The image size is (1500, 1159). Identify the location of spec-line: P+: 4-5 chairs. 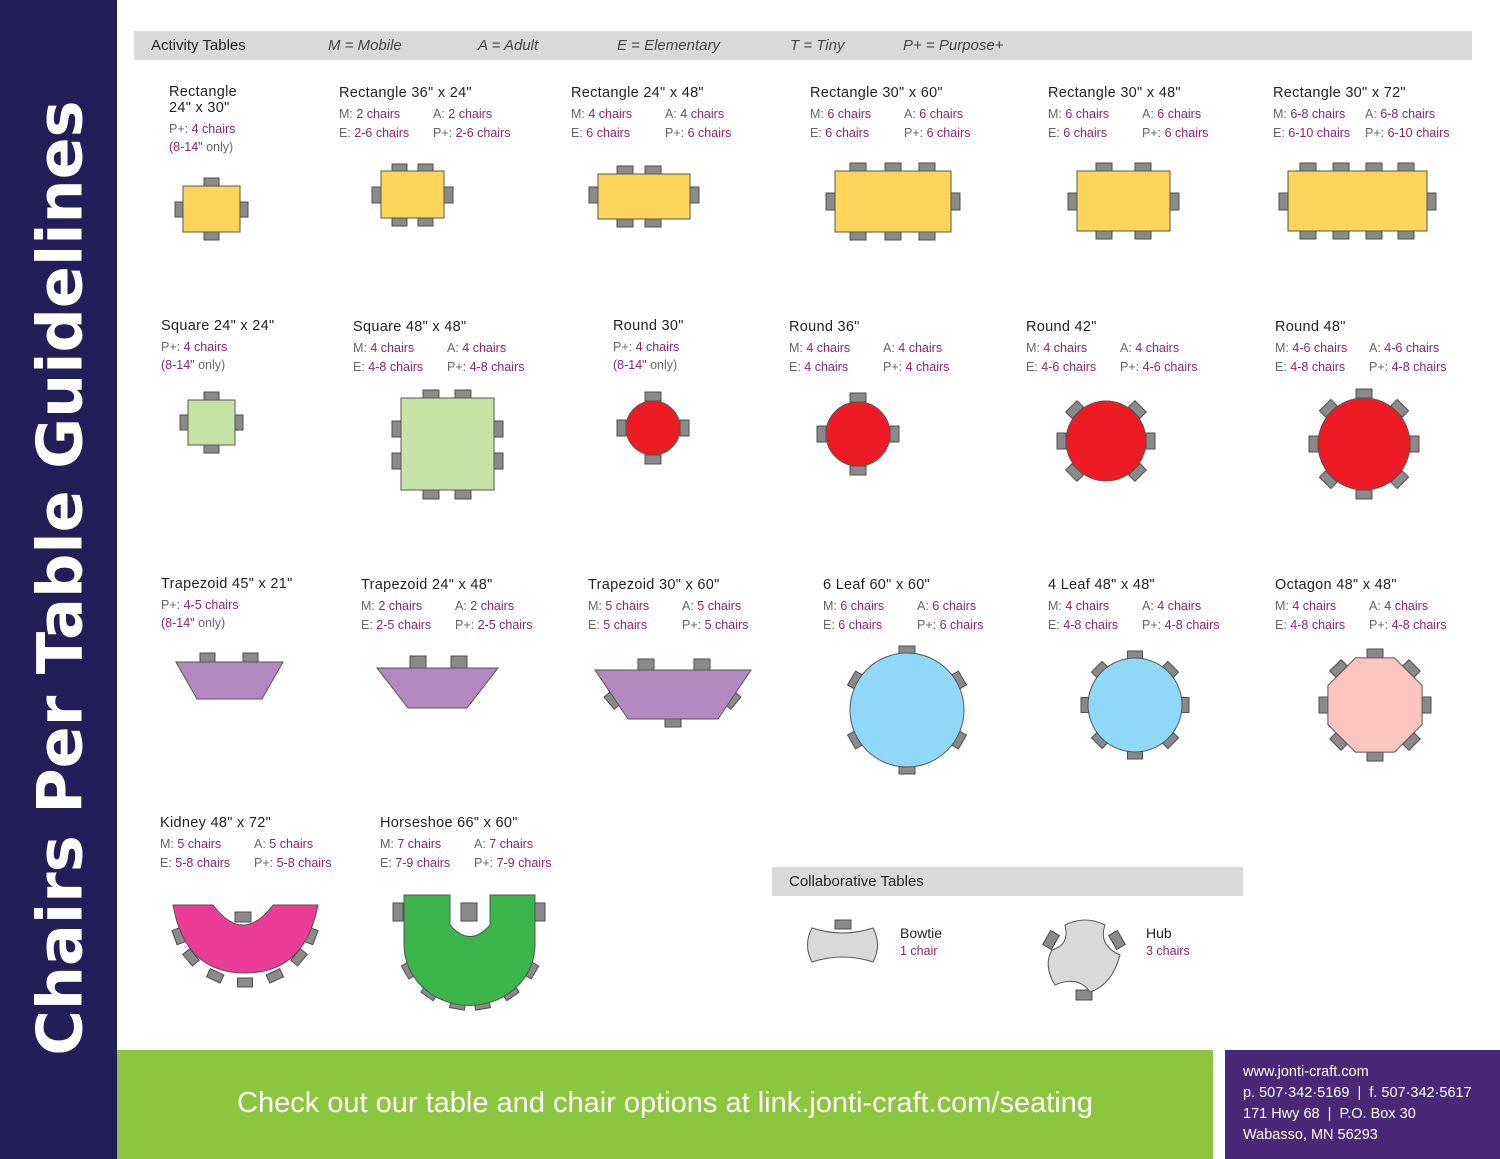
(227, 605).